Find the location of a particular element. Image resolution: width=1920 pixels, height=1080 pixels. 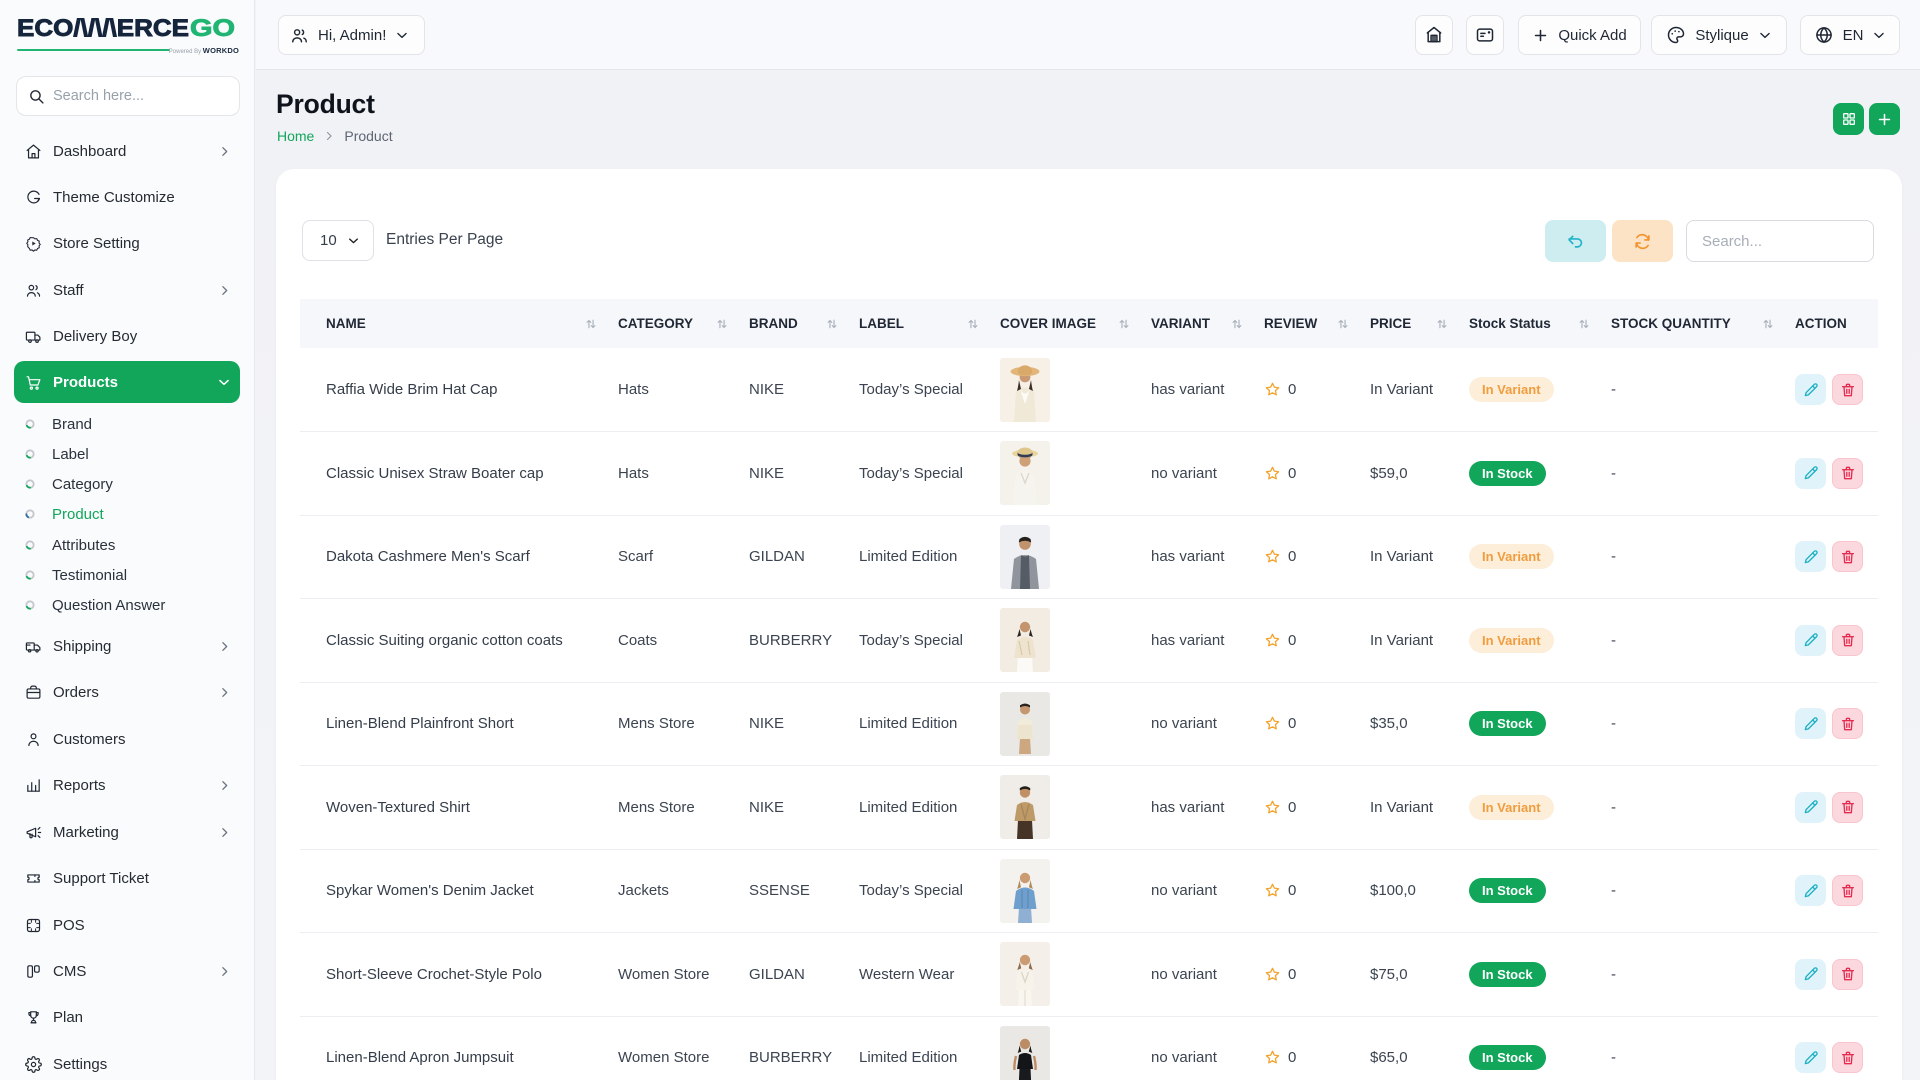

svg-text: GO is located at coordinates (212, 28).